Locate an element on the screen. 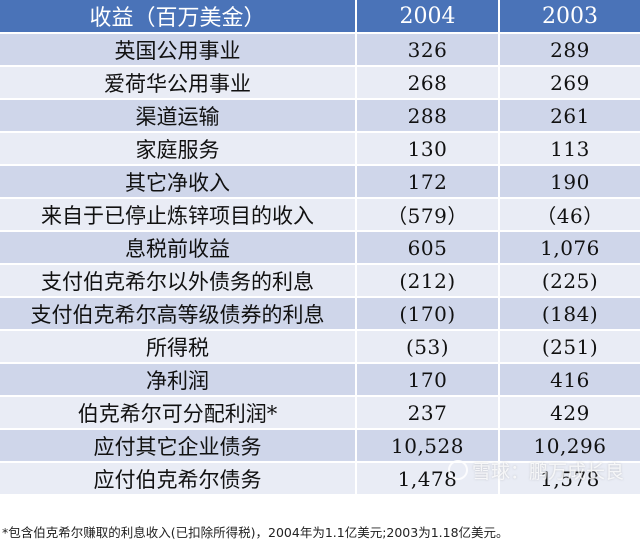  snowball-logo-icon is located at coordinates (458, 470).